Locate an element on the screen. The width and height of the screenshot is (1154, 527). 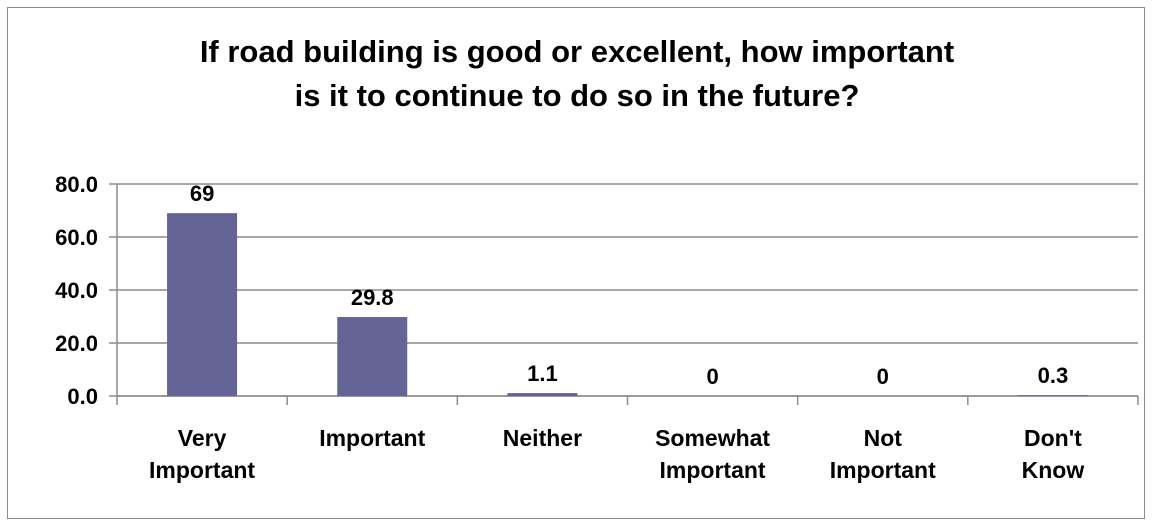
category-label: Not is located at coordinates (883, 438).